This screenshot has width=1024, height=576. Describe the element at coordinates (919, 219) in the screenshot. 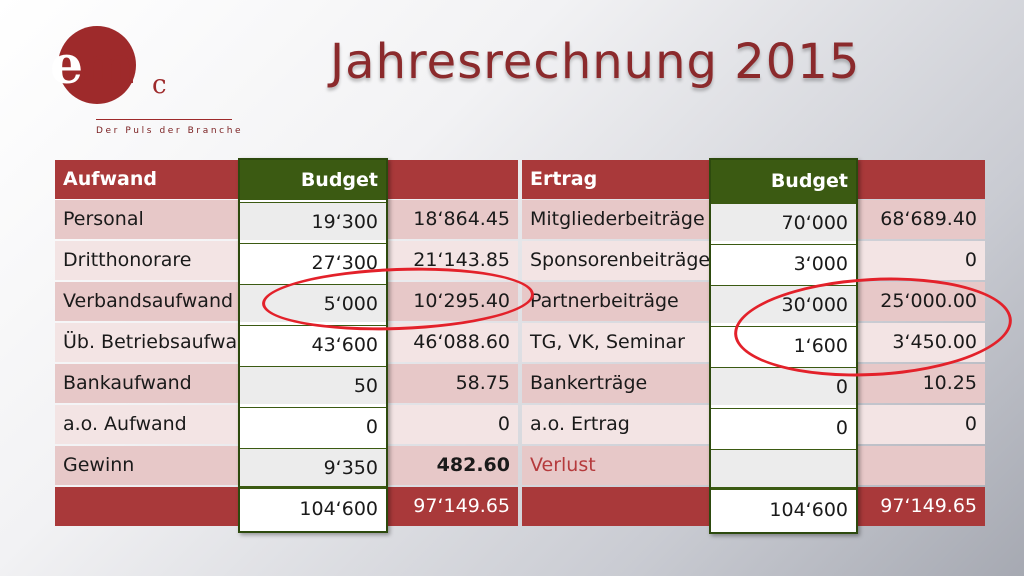

I see `ertrag-actual: 68‘689.40` at that location.